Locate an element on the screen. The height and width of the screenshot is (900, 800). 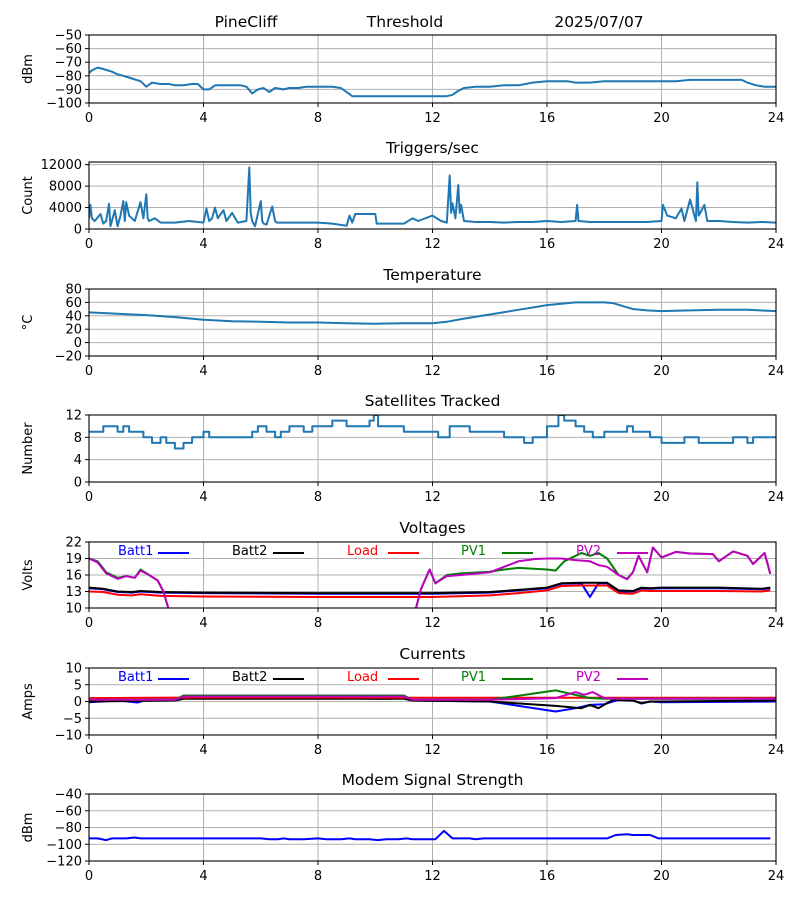
panel-satellites: 0 4 8 12 16 20 24 0 4 8 12 Satellites Tracked Number is located at coordinates (402, 448).